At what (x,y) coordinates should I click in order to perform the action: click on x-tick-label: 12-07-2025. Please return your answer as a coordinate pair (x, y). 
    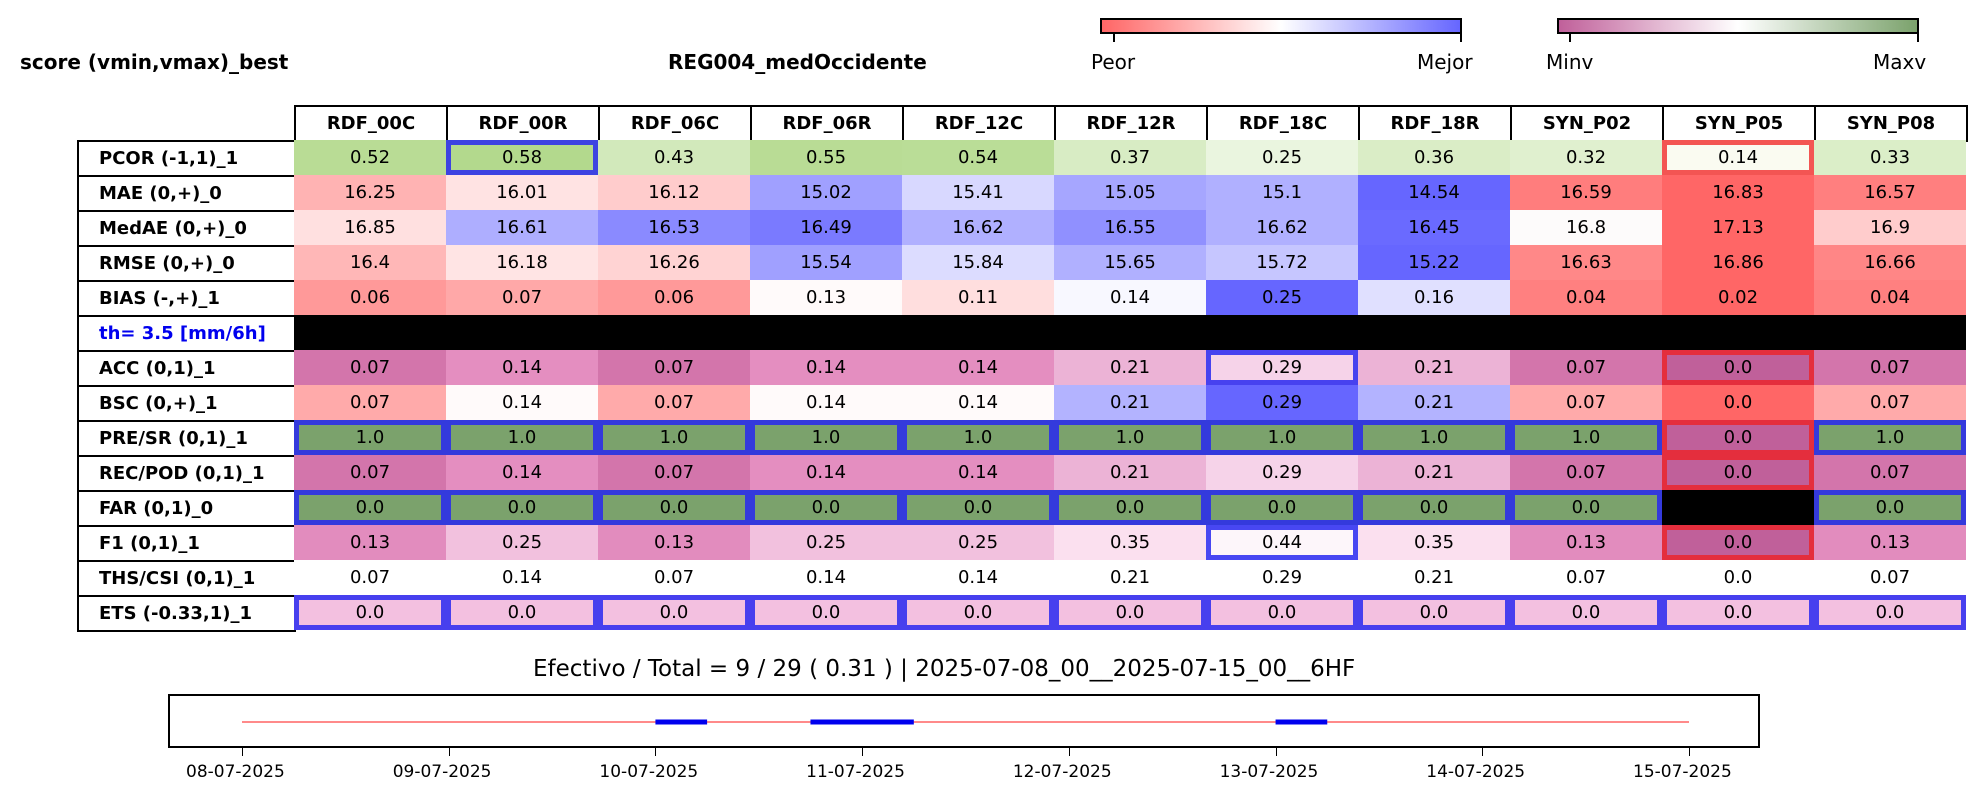
    Looking at the image, I should click on (1062, 772).